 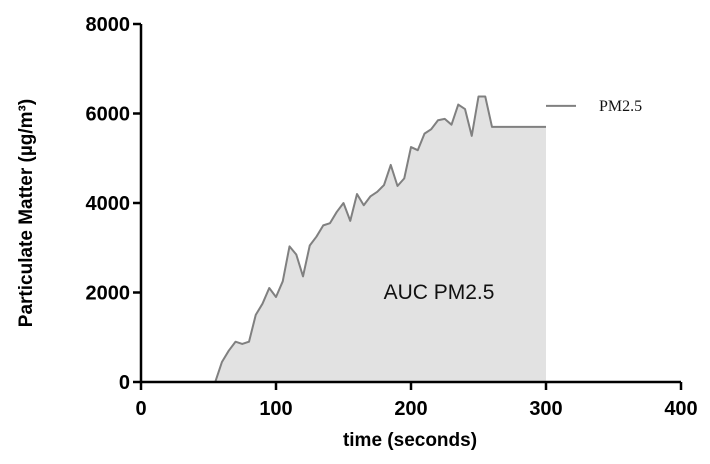 I want to click on x-tick-label: 100, so click(x=275, y=409).